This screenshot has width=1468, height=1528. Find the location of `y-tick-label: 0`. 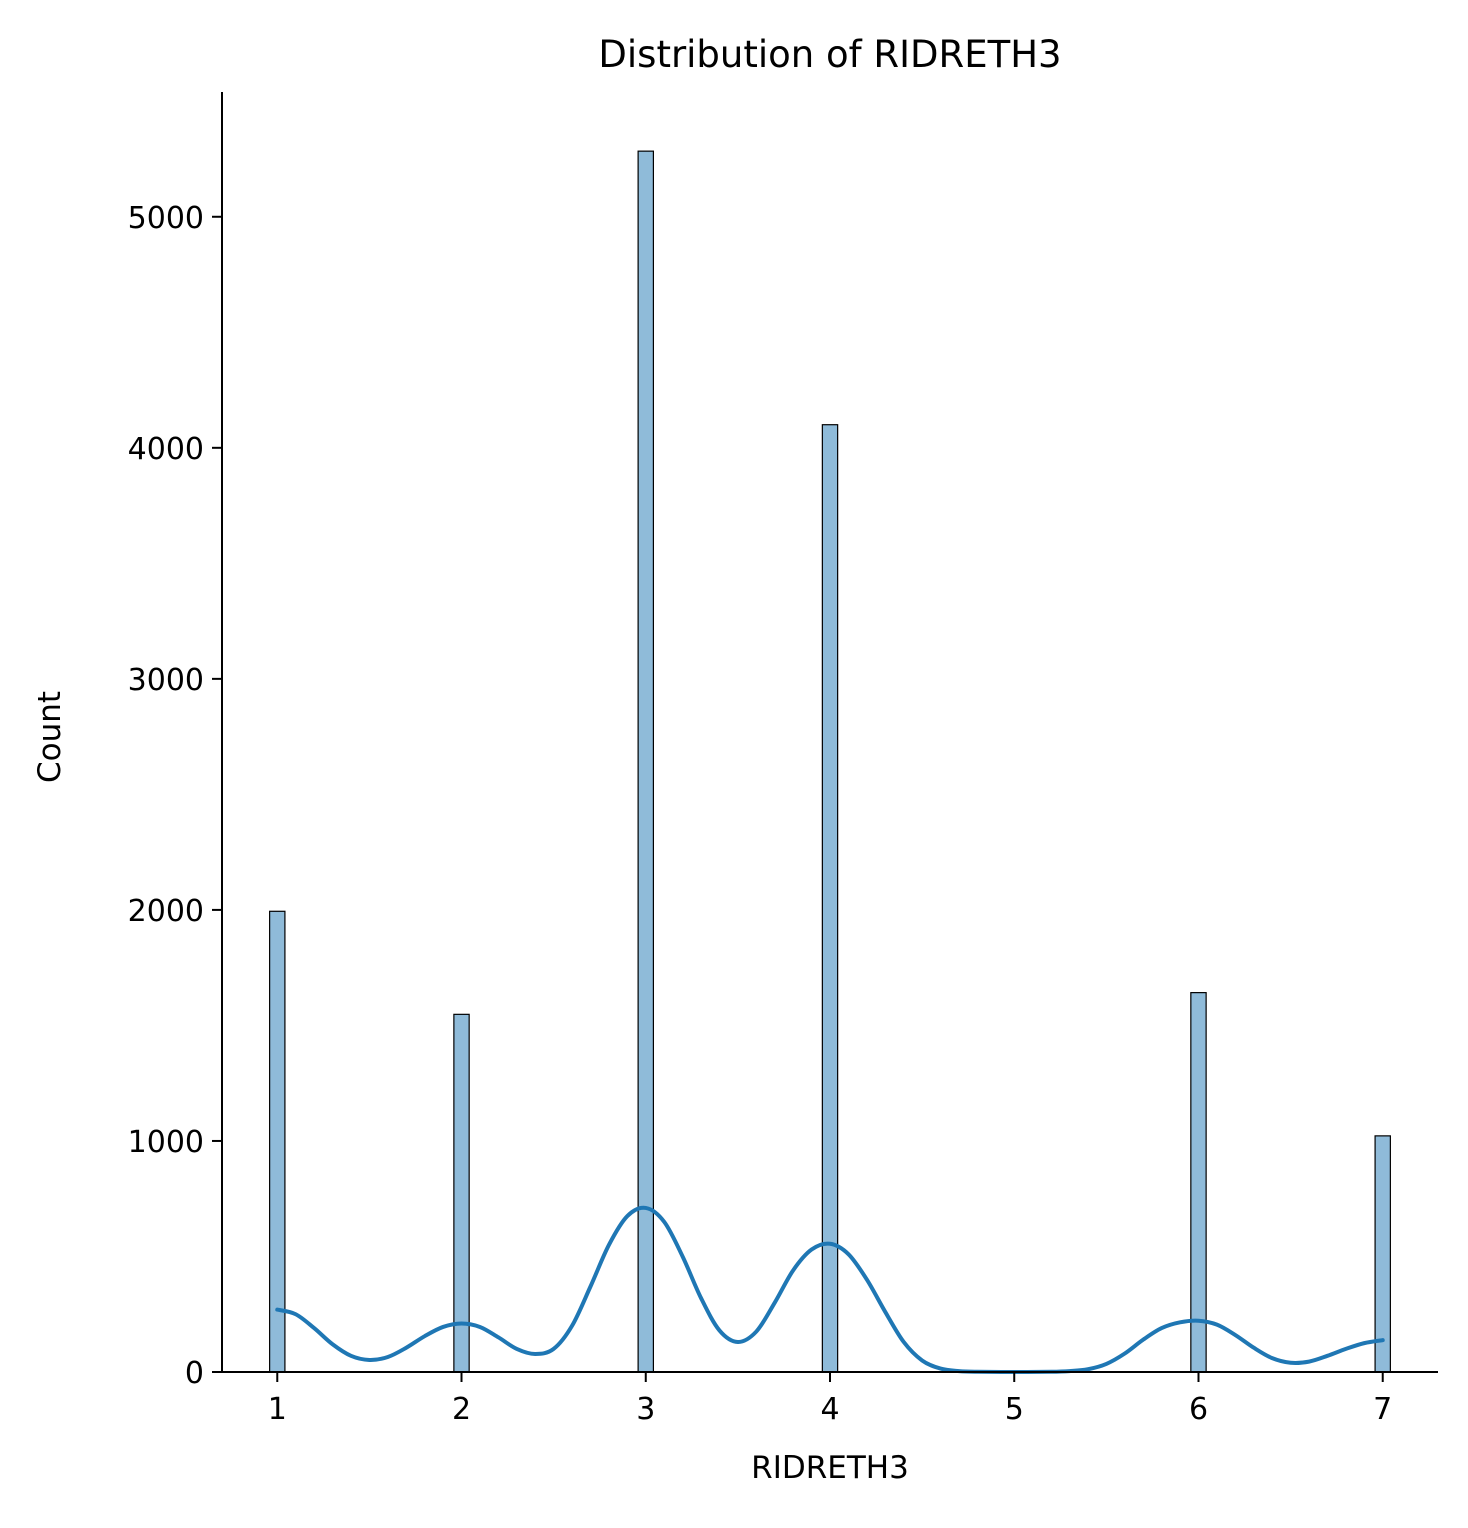

y-tick-label: 0 is located at coordinates (194, 1373).